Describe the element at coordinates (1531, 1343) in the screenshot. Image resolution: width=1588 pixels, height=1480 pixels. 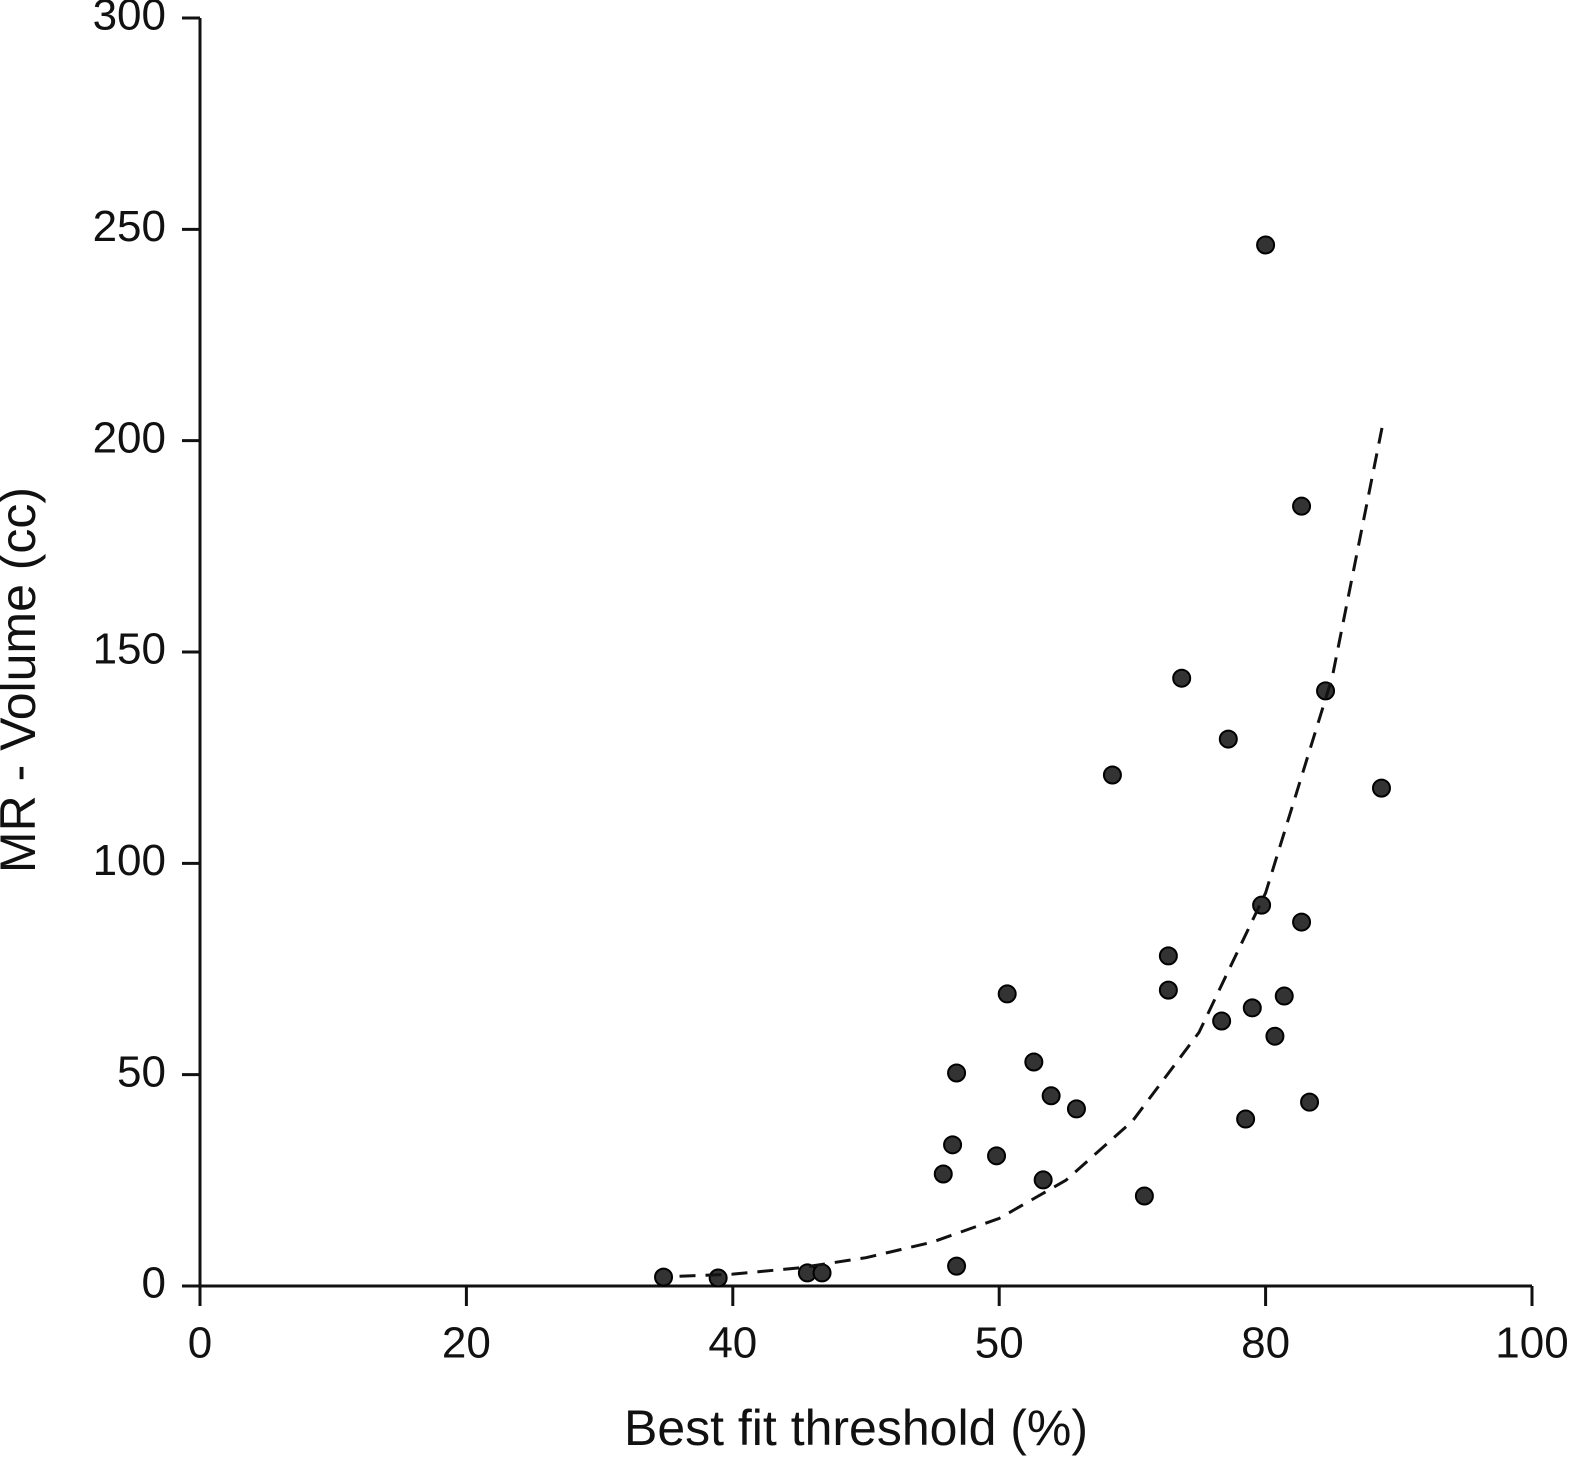
I see `x-tick-label: 100` at that location.